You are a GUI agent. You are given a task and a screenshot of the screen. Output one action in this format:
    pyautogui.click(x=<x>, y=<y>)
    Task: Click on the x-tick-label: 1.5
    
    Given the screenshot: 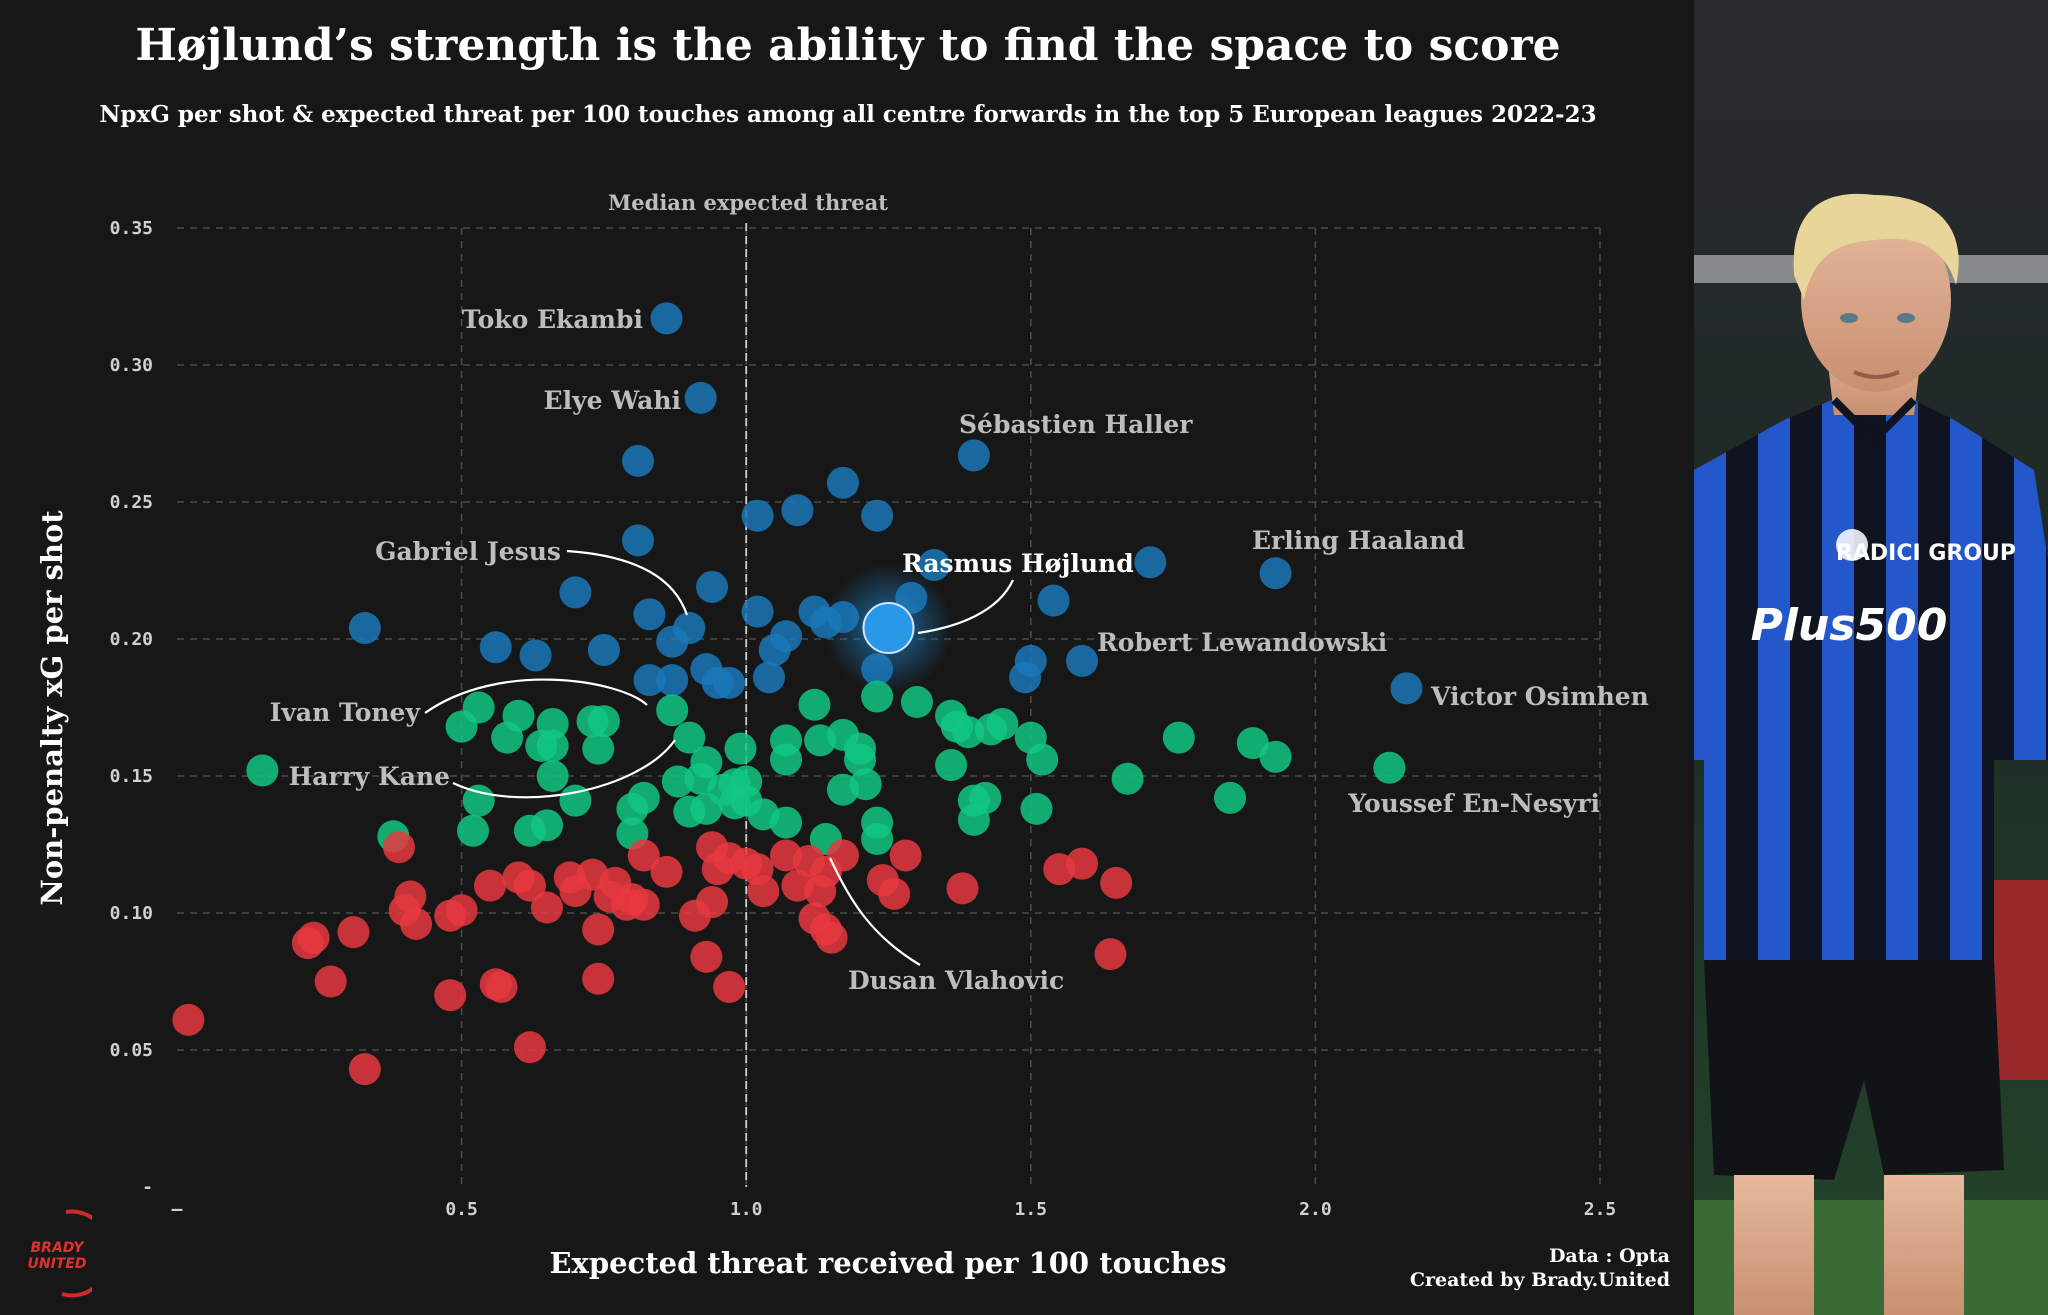 What is the action you would take?
    pyautogui.click(x=1031, y=1209)
    